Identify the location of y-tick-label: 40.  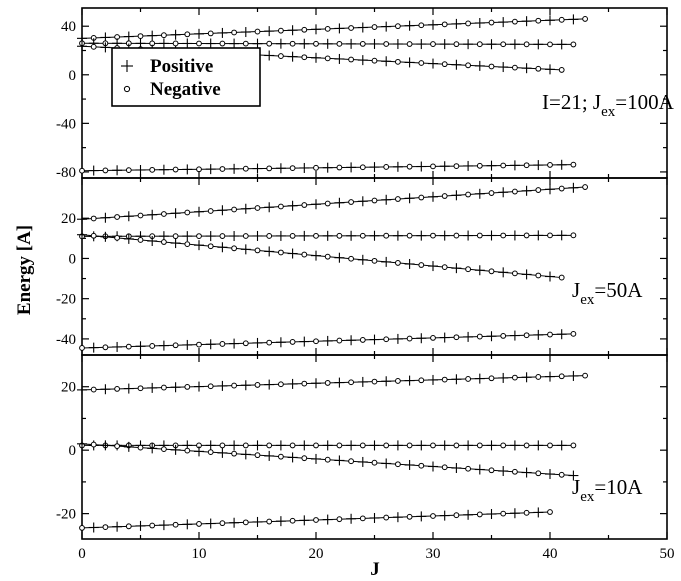
(68, 27).